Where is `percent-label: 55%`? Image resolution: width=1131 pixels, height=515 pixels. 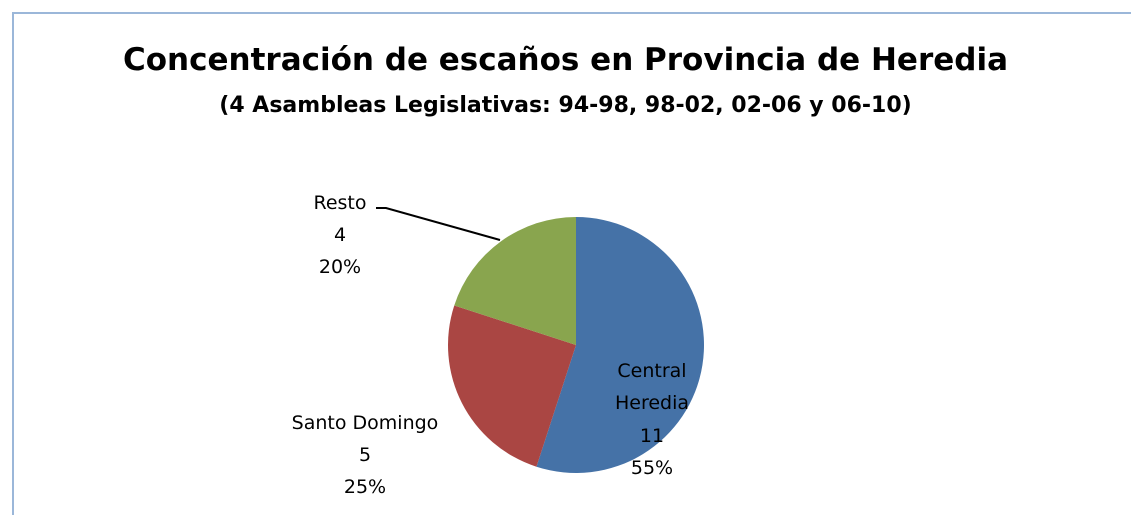 percent-label: 55% is located at coordinates (652, 468).